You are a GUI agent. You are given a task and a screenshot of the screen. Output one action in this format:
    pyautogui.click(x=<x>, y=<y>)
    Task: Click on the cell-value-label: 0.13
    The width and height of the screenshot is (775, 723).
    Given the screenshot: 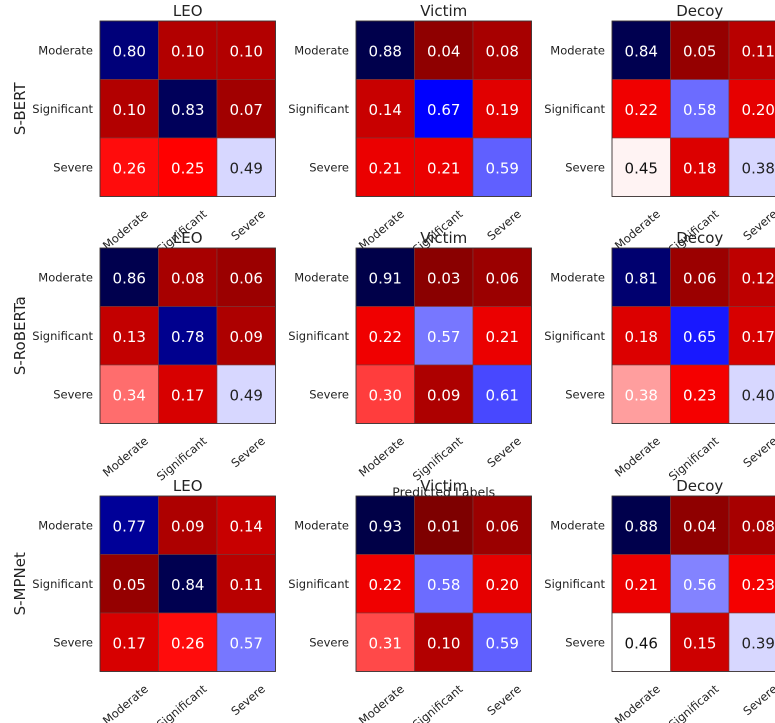 What is the action you would take?
    pyautogui.click(x=129, y=337)
    